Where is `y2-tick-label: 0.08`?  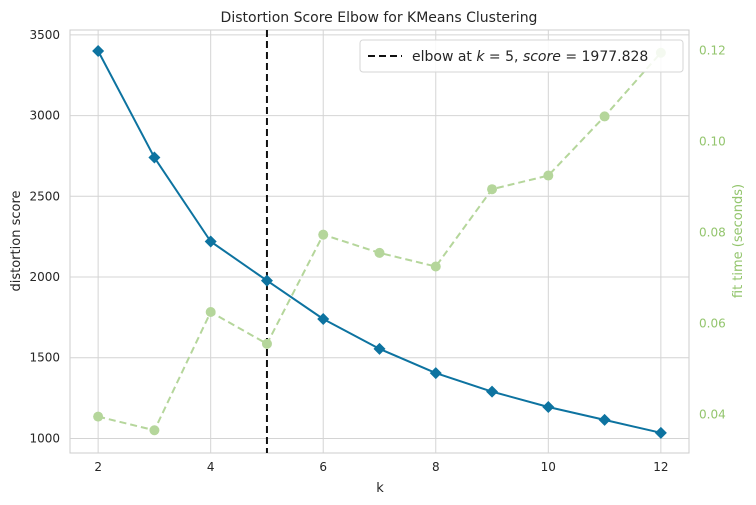
y2-tick-label: 0.08 is located at coordinates (712, 232).